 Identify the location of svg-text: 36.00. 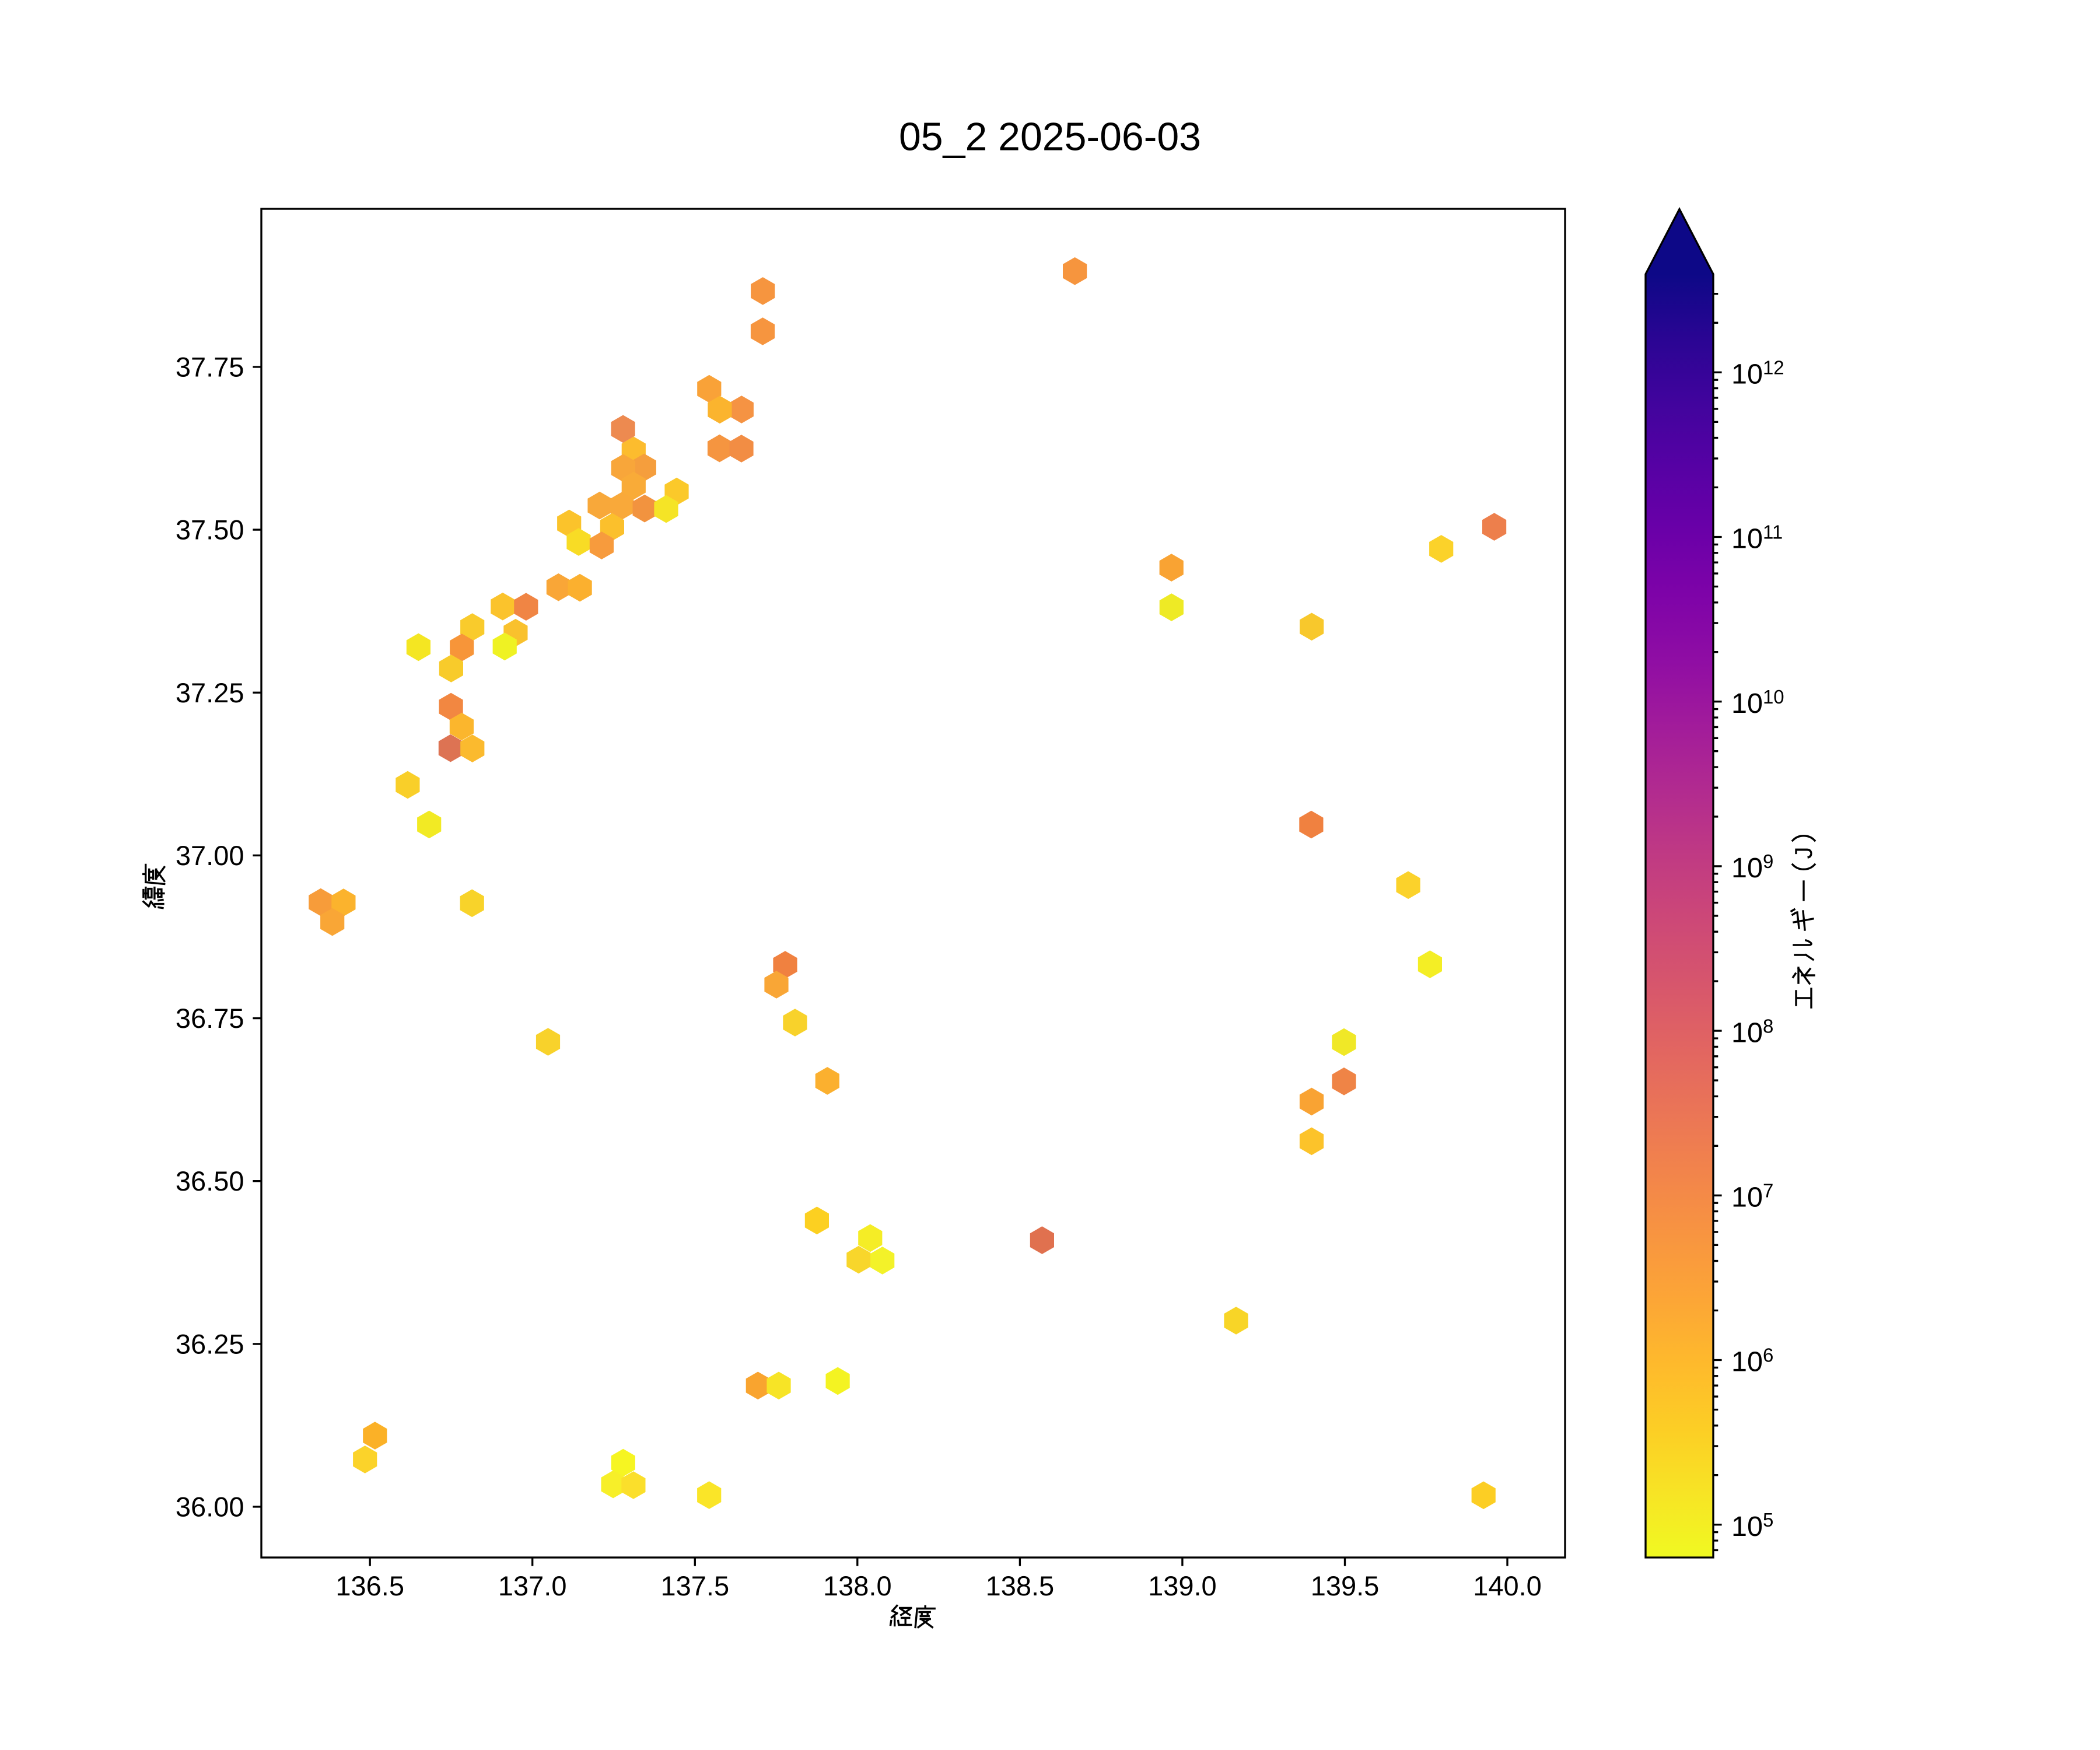
(210, 1507).